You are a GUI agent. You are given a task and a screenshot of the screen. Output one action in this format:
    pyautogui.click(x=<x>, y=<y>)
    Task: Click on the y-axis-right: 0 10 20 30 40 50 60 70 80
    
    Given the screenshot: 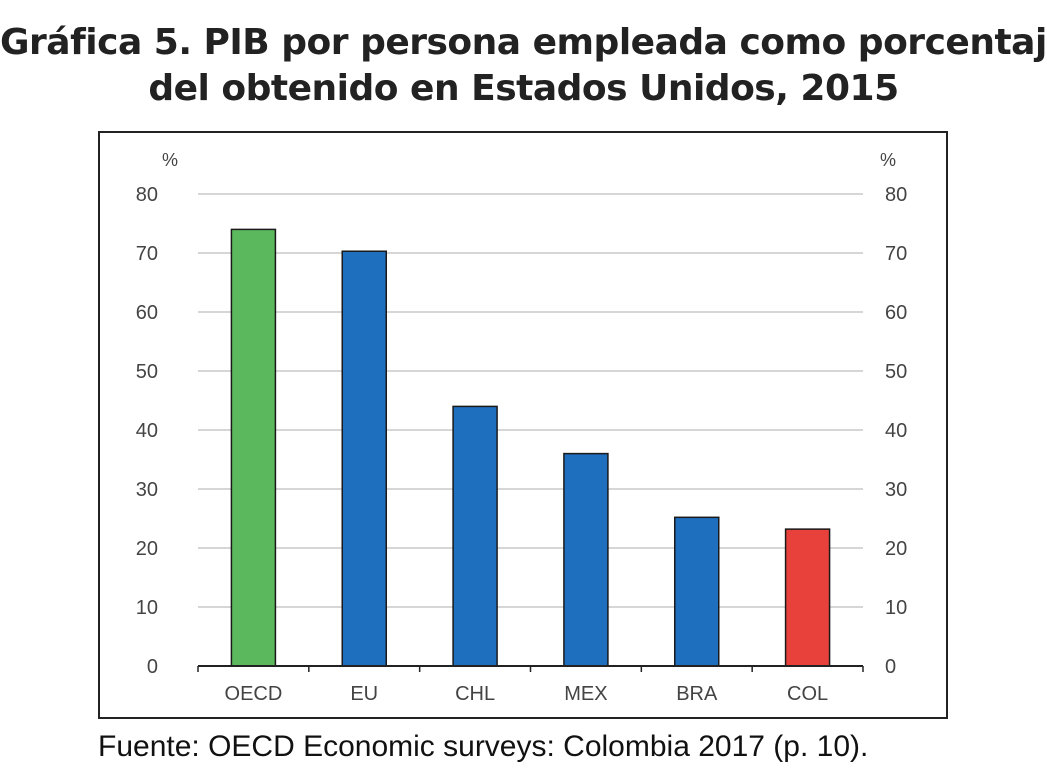 What is the action you would take?
    pyautogui.click(x=896, y=431)
    